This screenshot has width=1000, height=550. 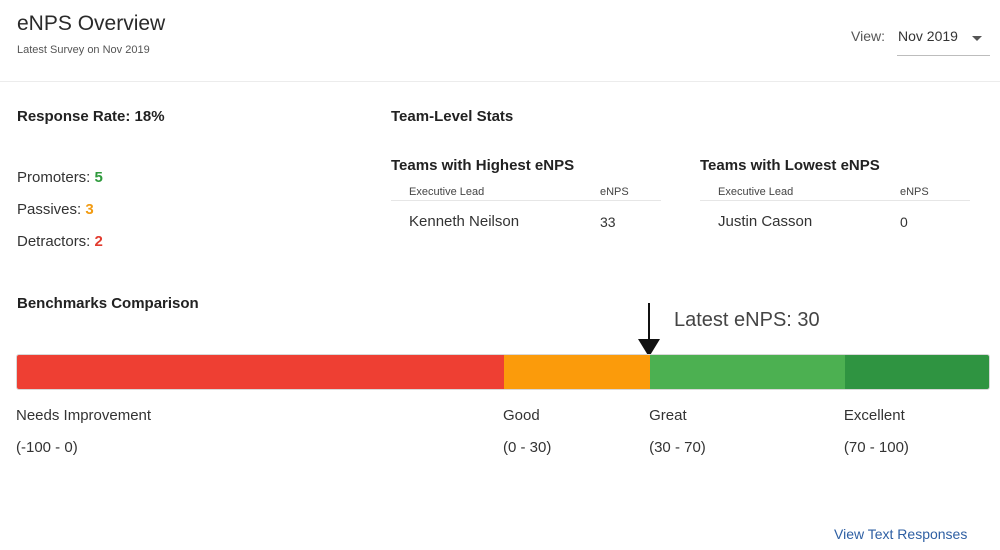 I want to click on table-row: Kenneth Neilson 33, so click(x=526, y=221).